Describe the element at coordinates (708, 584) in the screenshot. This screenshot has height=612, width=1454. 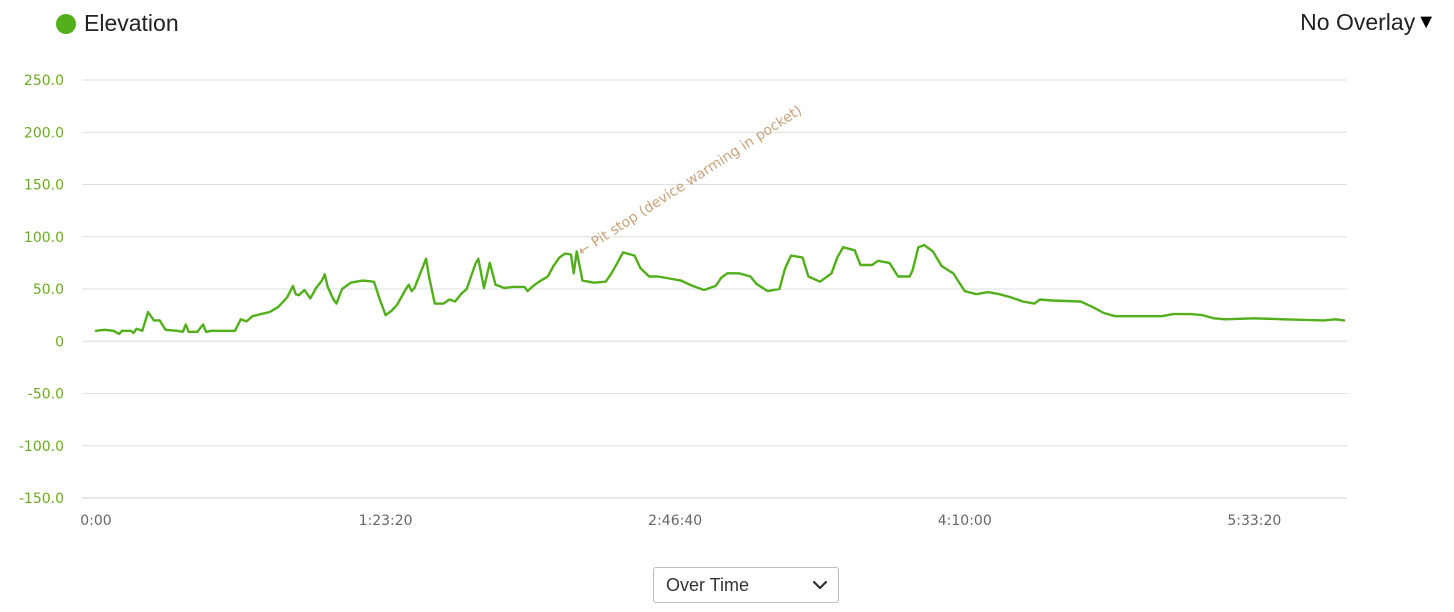
I see `mode-select-value: Over Time` at that location.